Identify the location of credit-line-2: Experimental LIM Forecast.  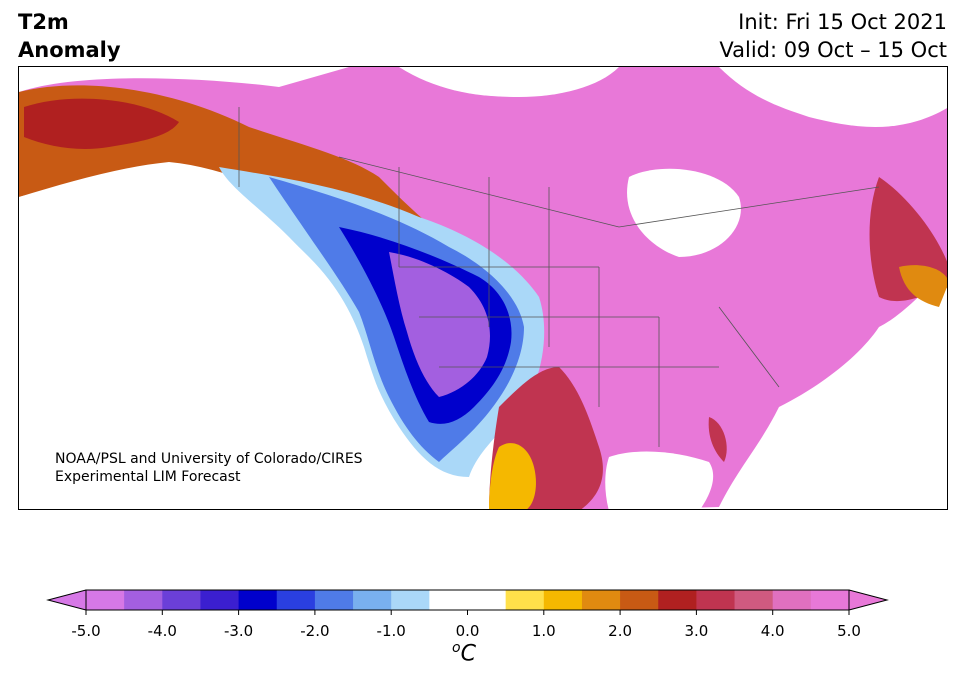
(148, 477).